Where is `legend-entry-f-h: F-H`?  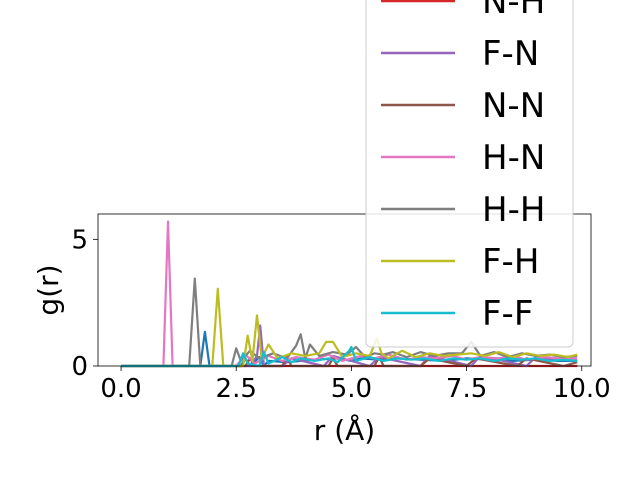 legend-entry-f-h: F-H is located at coordinates (460, 262).